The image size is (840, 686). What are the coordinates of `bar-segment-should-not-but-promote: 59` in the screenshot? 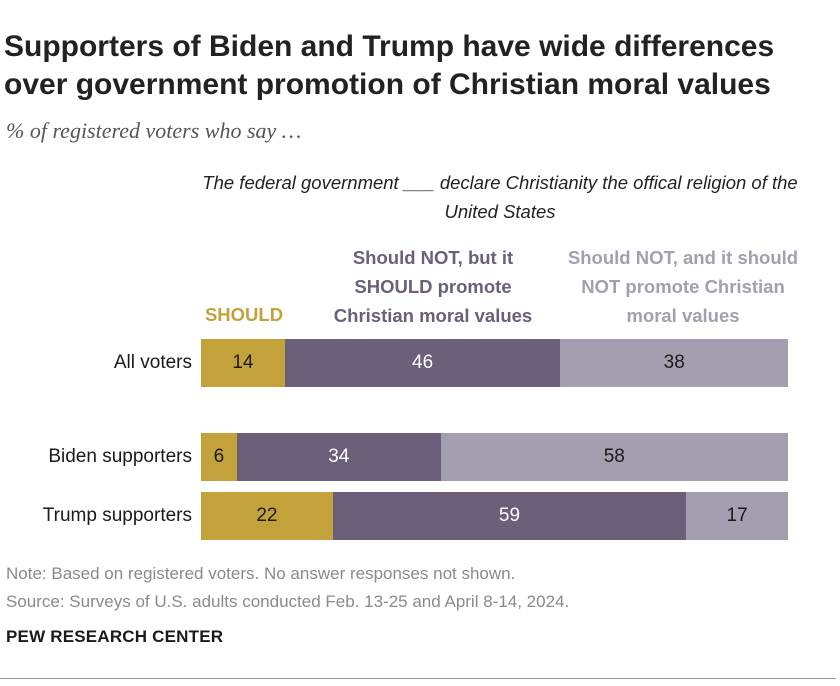 It's located at (509, 516).